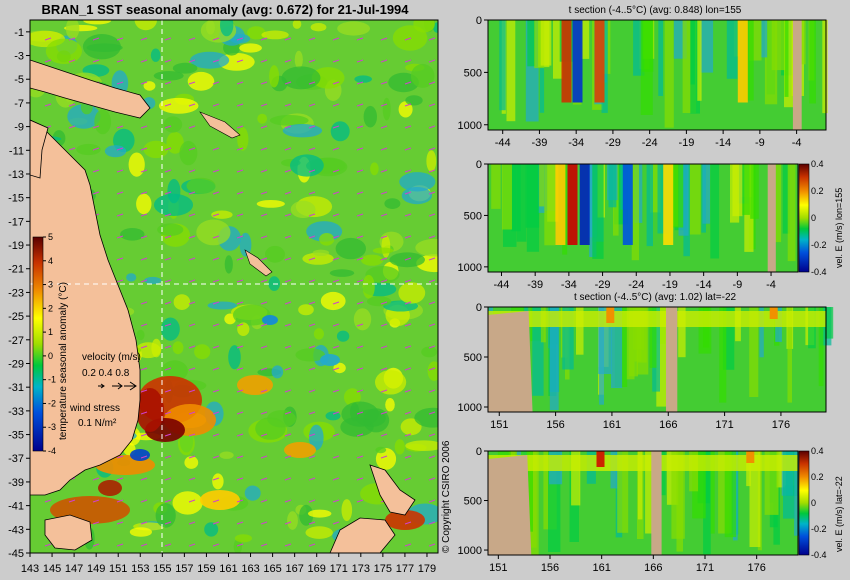  Describe the element at coordinates (804, 218) in the screenshot. I see `velocity-colorbar` at that location.